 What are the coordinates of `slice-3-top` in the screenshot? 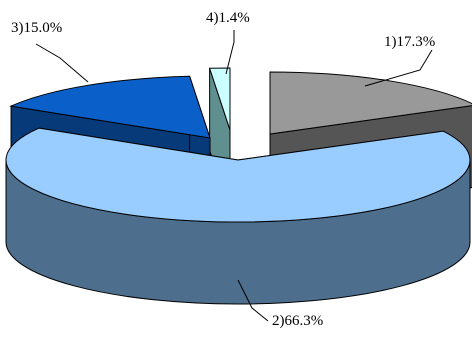 It's located at (110, 107).